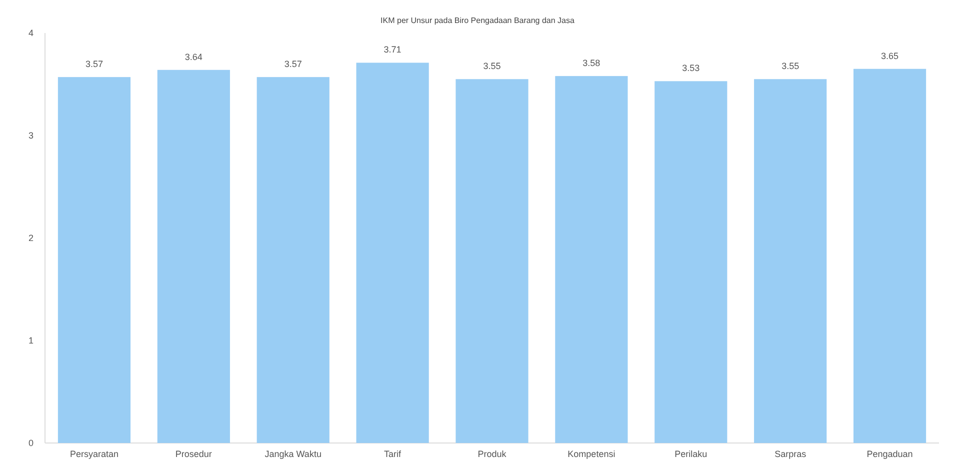 This screenshot has height=473, width=955. Describe the element at coordinates (691, 68) in the screenshot. I see `data-label: 3.53` at that location.